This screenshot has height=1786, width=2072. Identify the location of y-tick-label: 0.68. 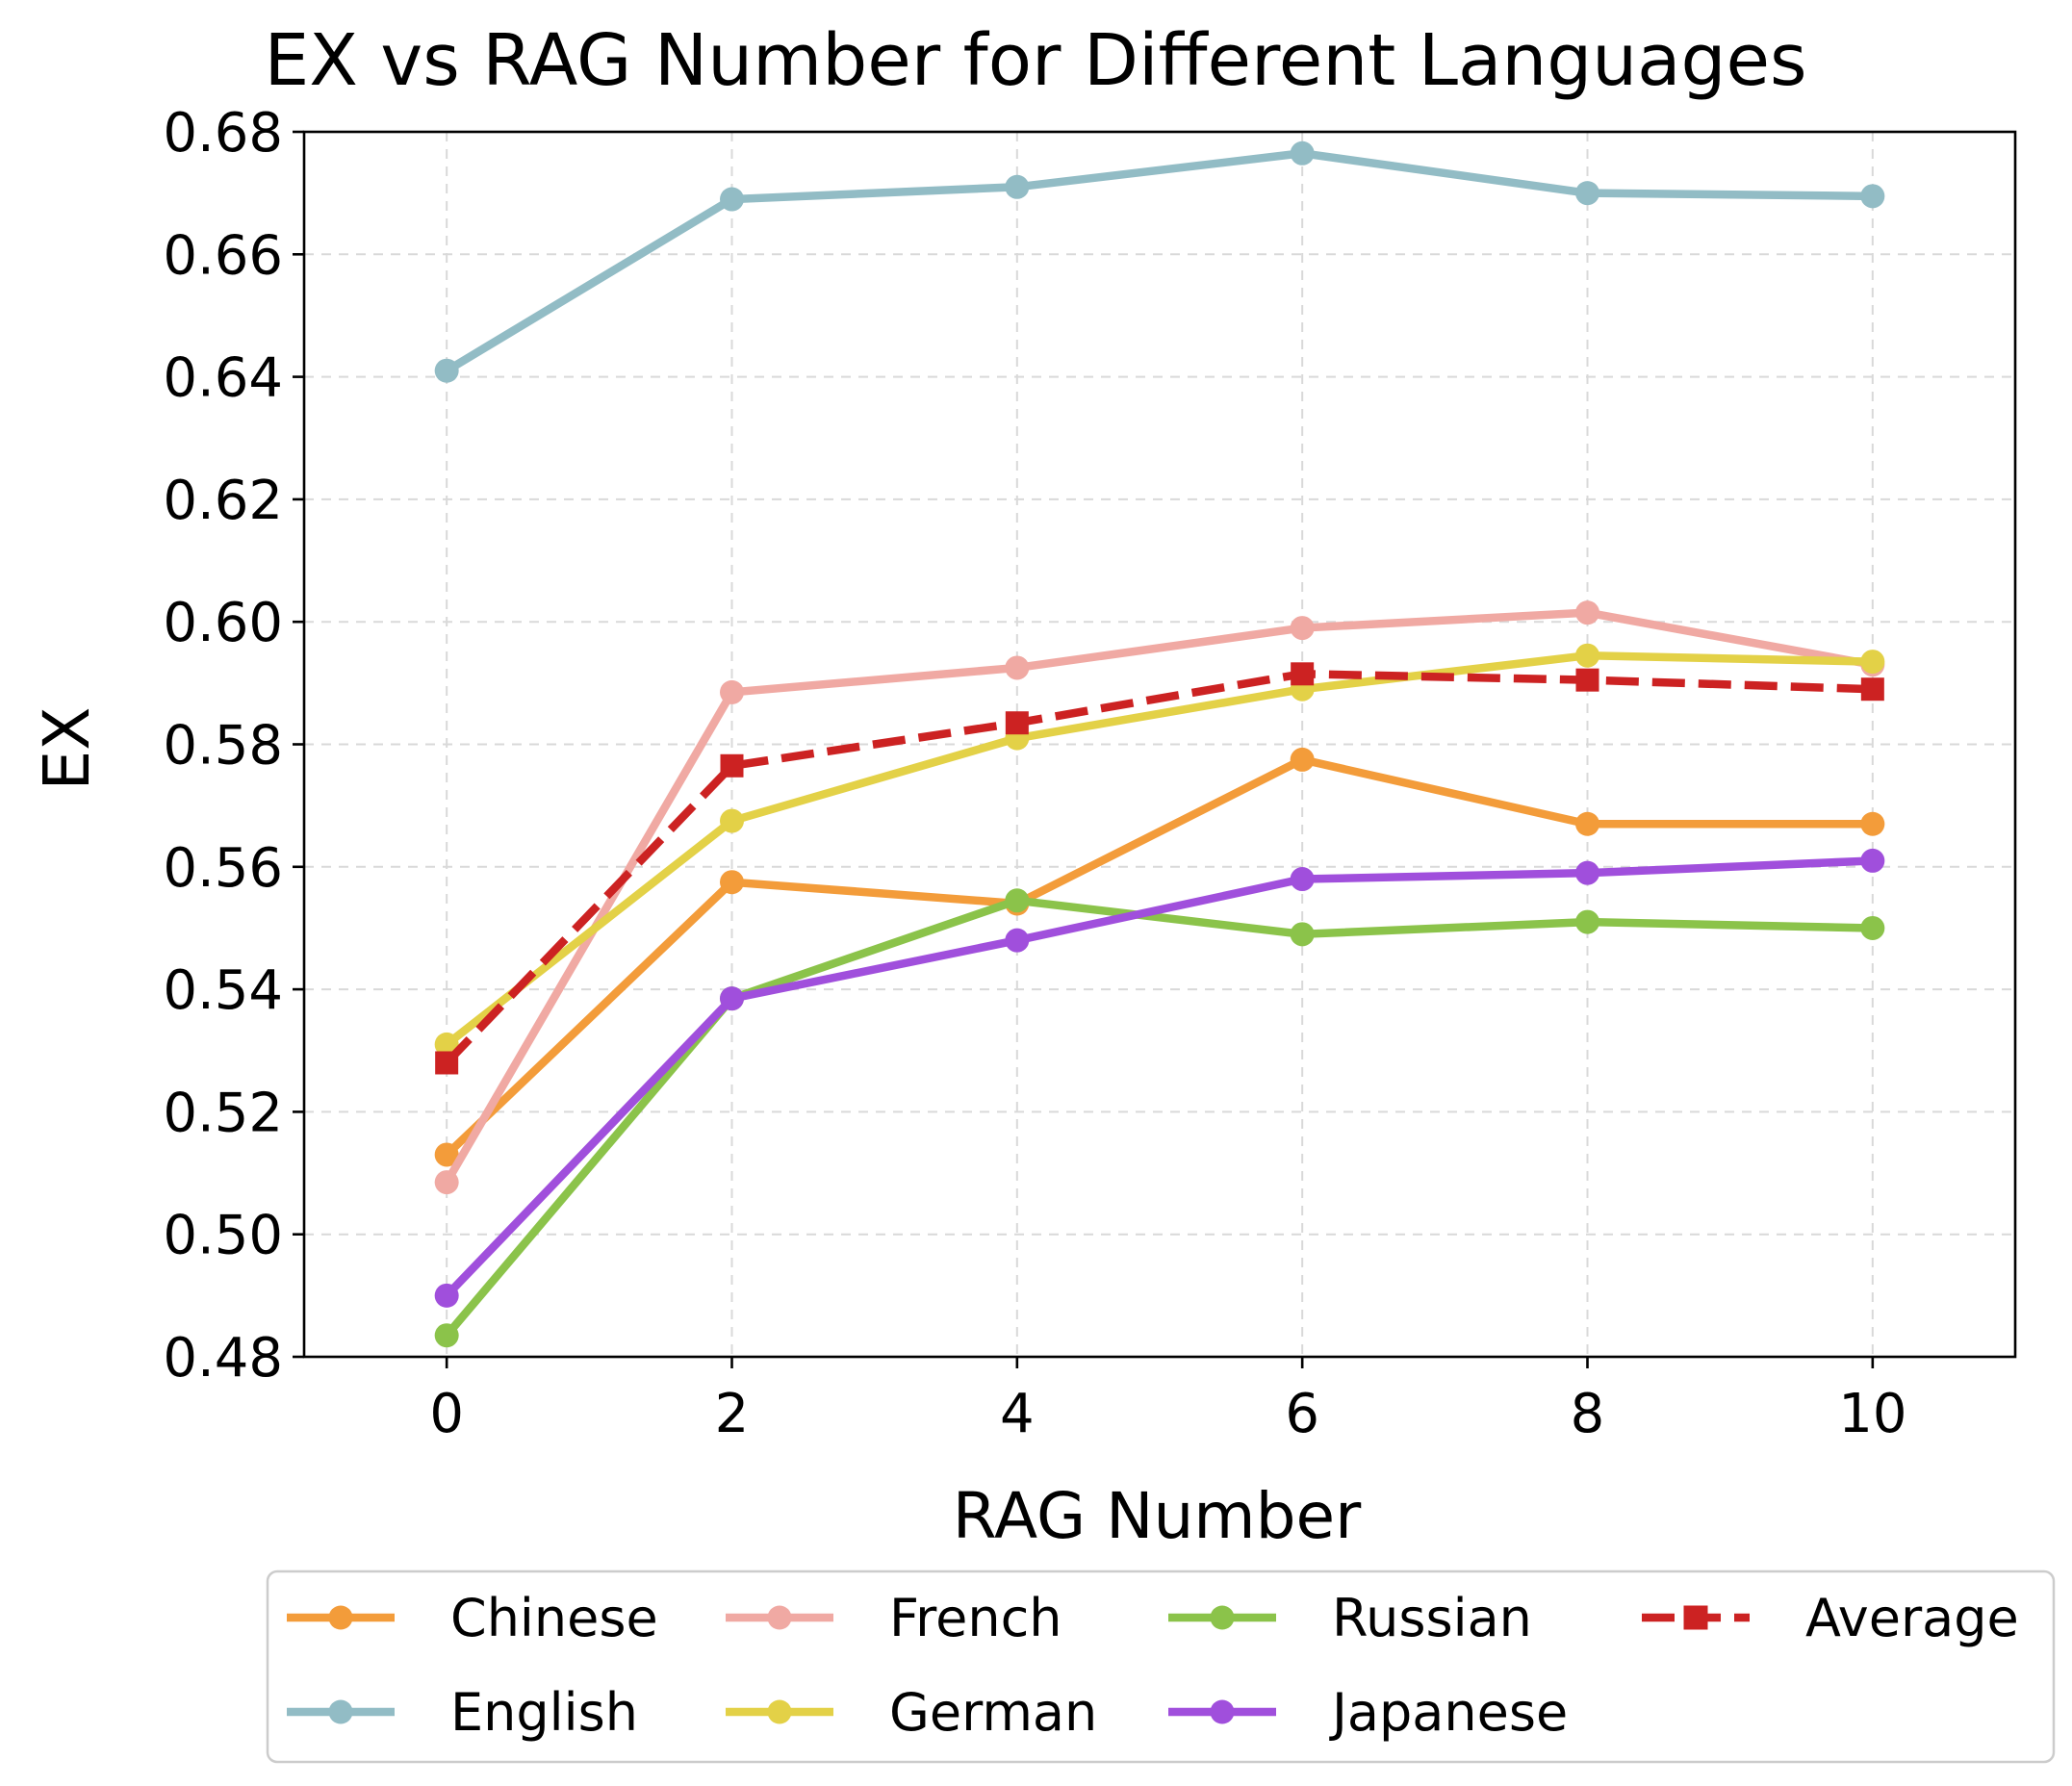
(223, 133).